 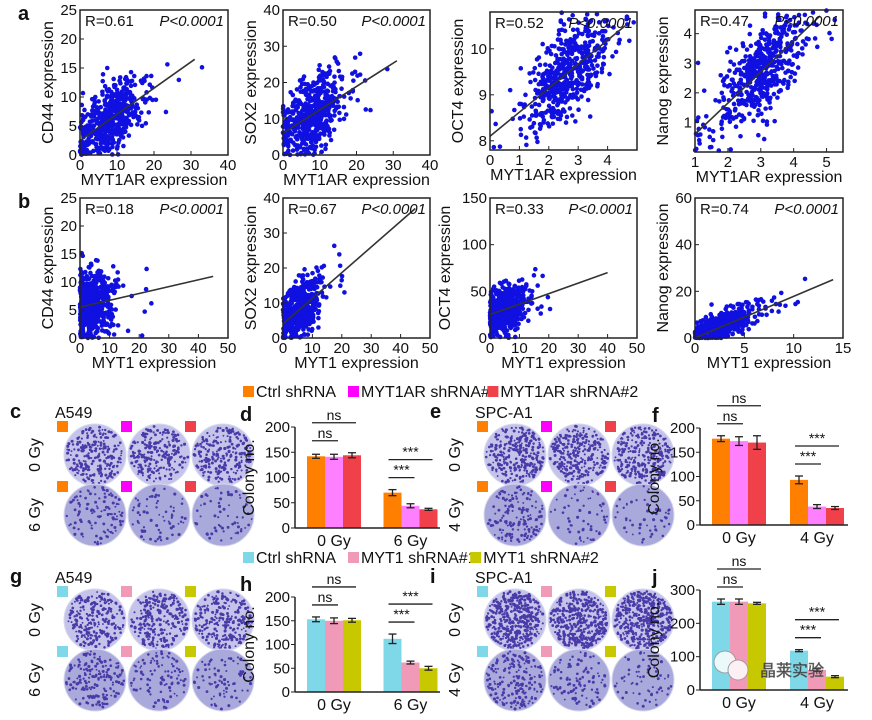 I want to click on y-axis-label: SOX2 expression, so click(x=251, y=82).